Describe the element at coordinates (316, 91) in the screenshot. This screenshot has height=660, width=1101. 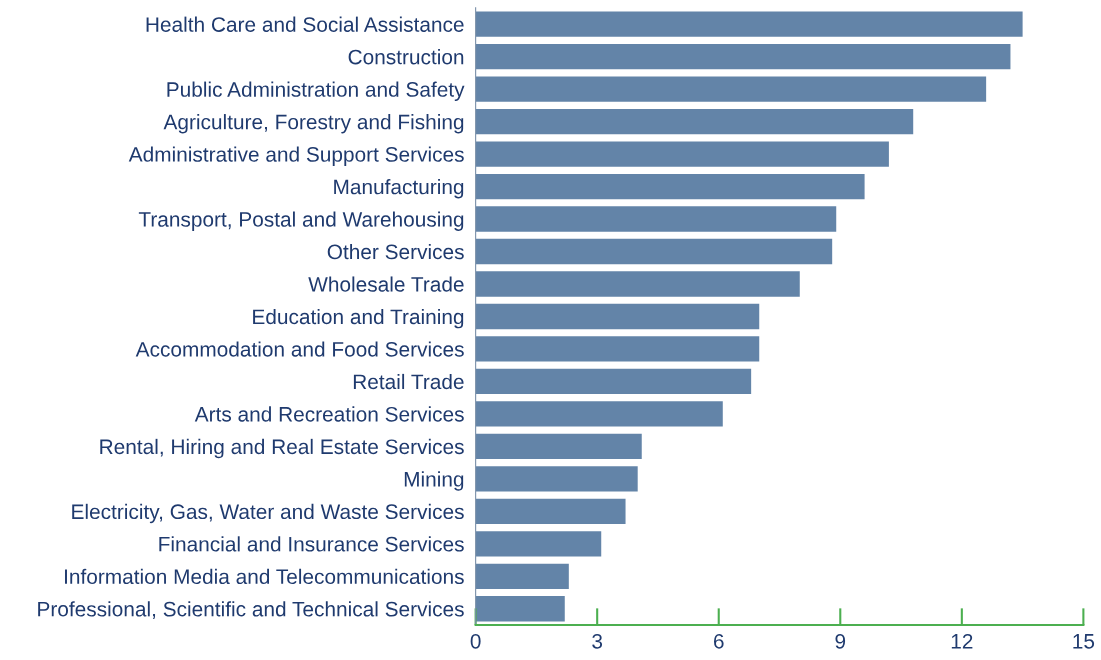
I see `y-tick-label: Public Administration and Safety` at that location.